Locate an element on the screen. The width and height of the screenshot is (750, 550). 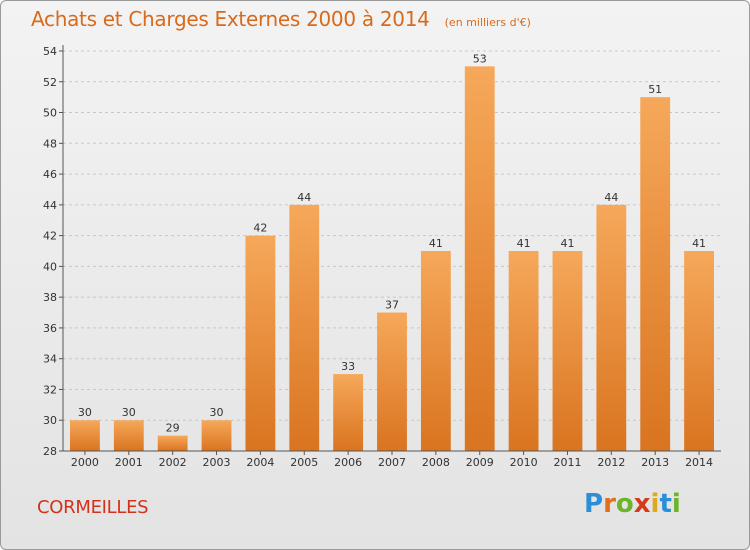
x-tick-label: 2007 is located at coordinates (392, 462).